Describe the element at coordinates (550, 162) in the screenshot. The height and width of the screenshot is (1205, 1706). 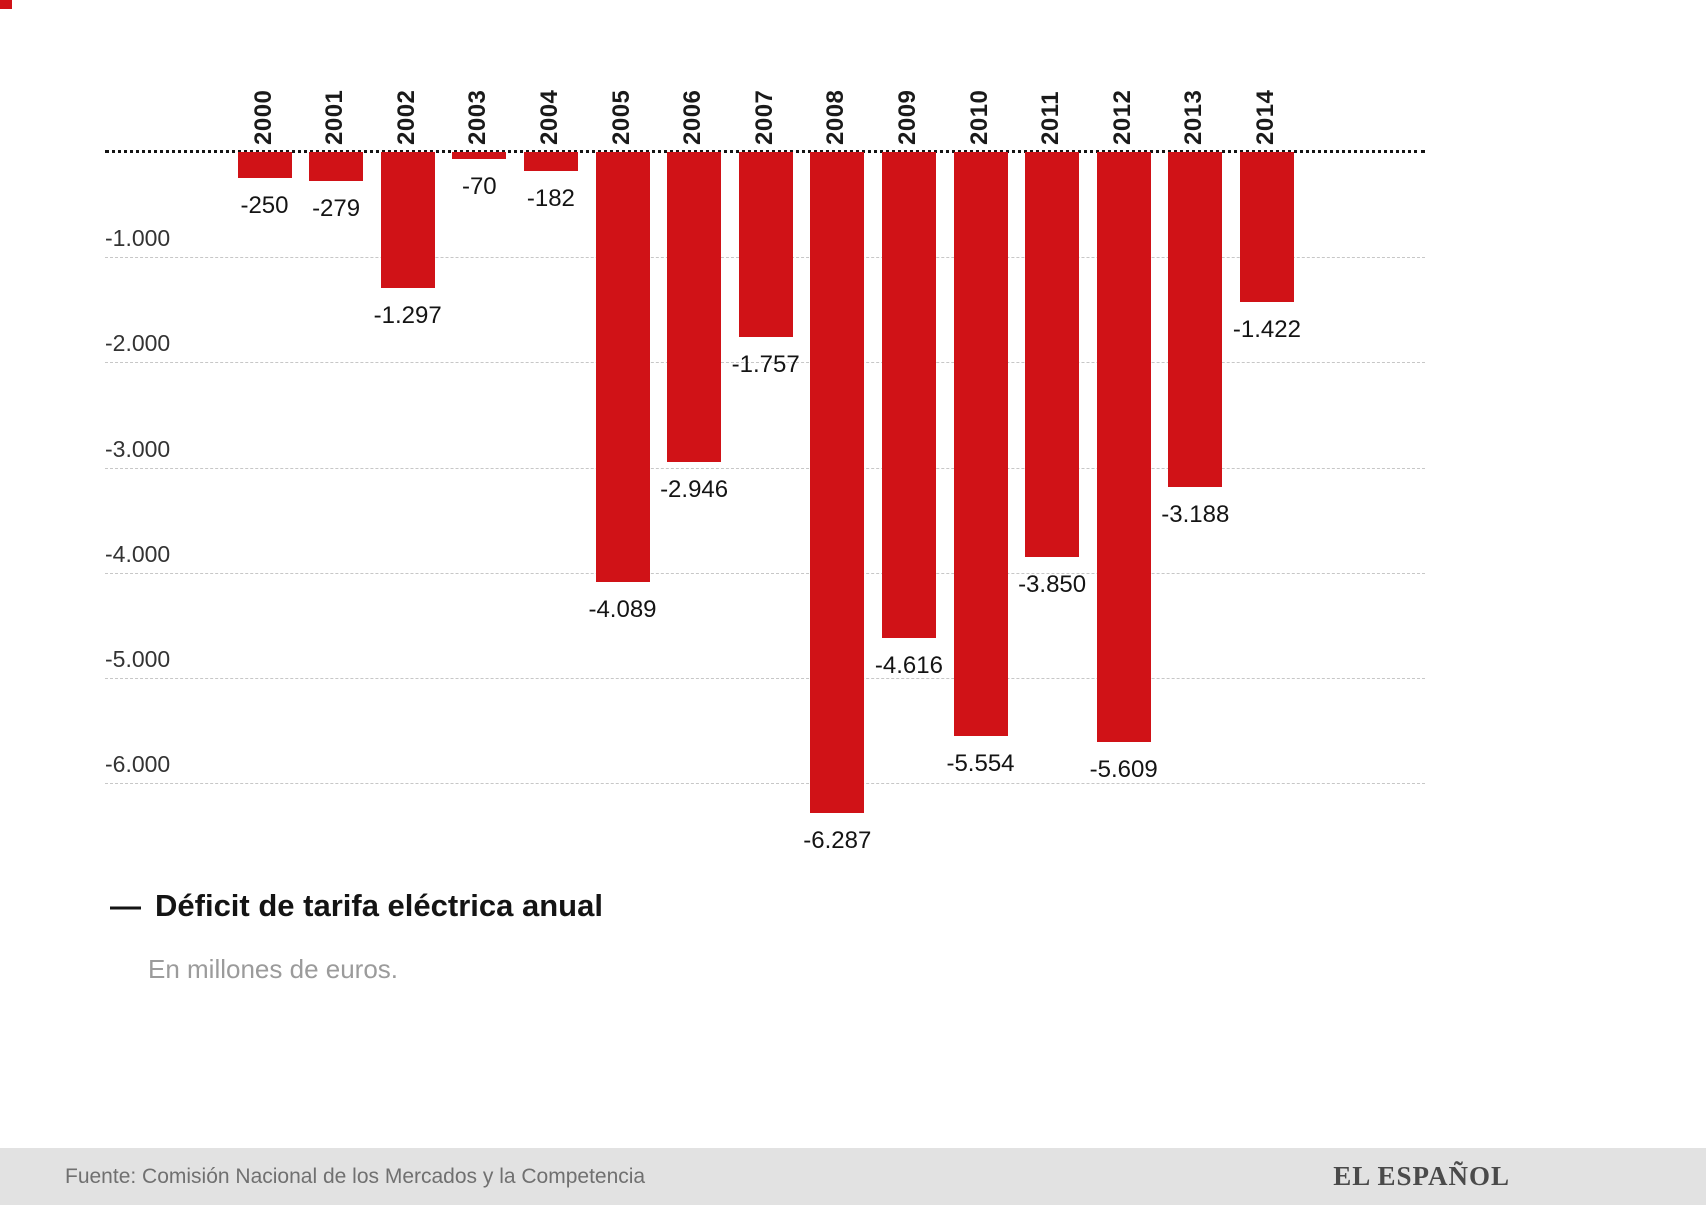
I see `bar-2004` at that location.